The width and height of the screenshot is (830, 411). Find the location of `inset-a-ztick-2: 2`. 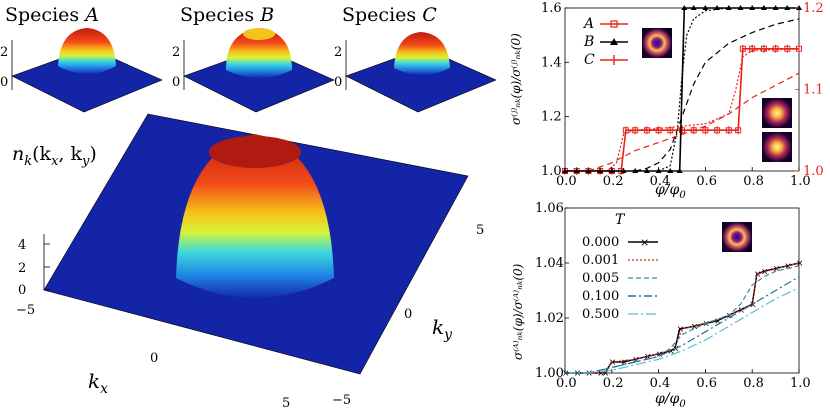

inset-a-ztick-2: 2 is located at coordinates (4, 52).